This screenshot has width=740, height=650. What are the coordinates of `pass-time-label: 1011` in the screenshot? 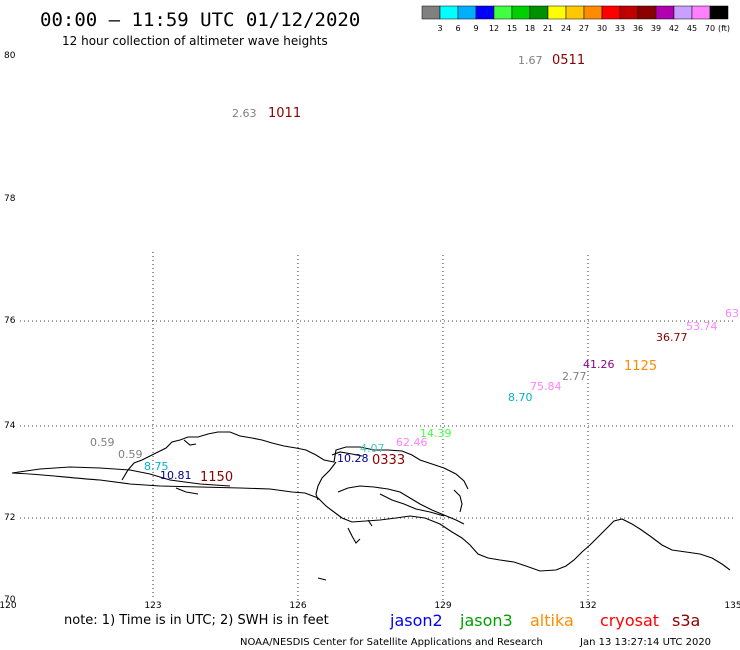 It's located at (284, 113).